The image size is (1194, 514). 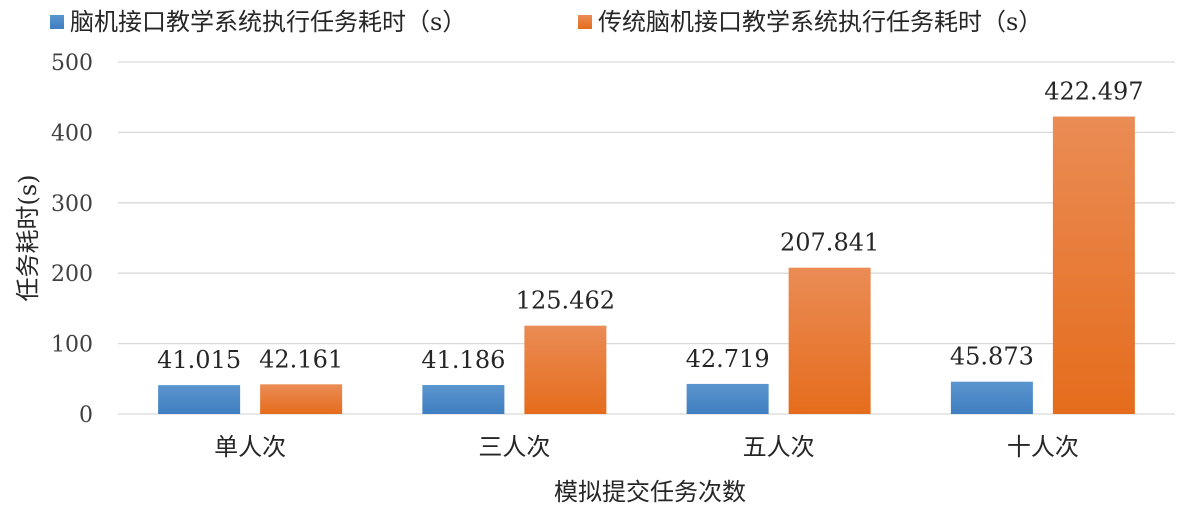 I want to click on legend: 脑机接口教学系统执行任务耗时（s） 传统脑机接口教学系统执行任务耗时（s）, so click(x=546, y=22).